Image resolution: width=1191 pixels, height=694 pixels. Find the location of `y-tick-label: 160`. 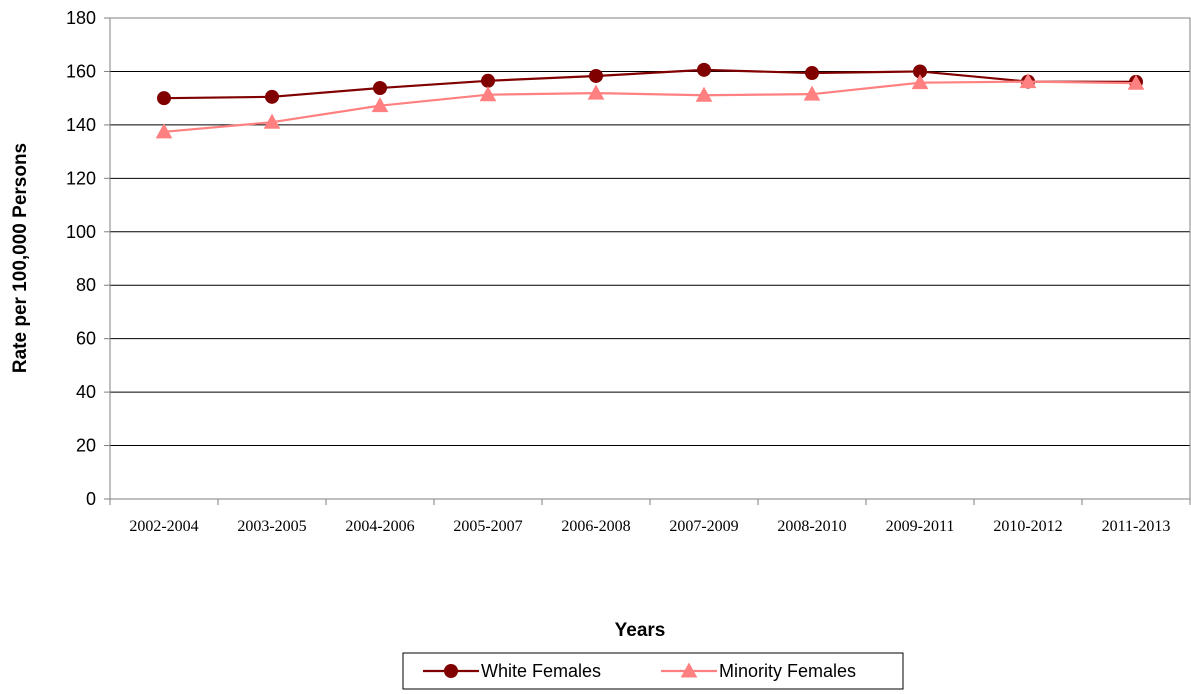

y-tick-label: 160 is located at coordinates (81, 71).